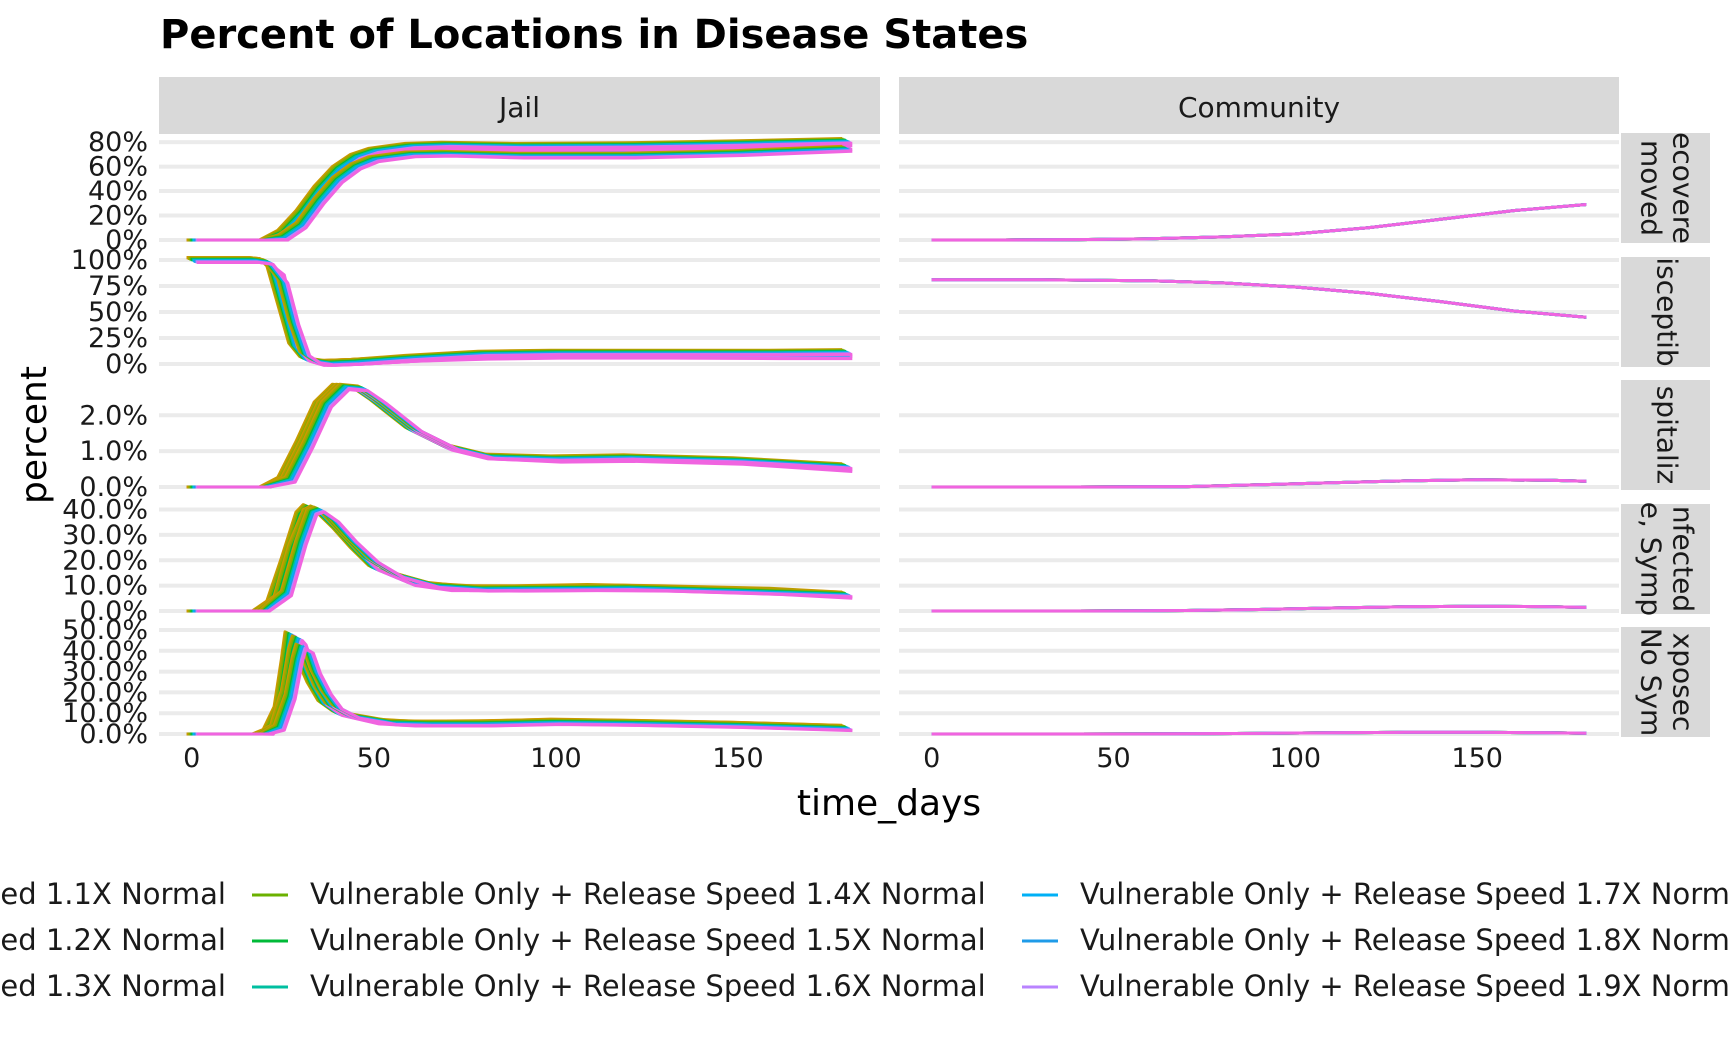  I want to click on column-strip-label: Community, so click(1259, 107).